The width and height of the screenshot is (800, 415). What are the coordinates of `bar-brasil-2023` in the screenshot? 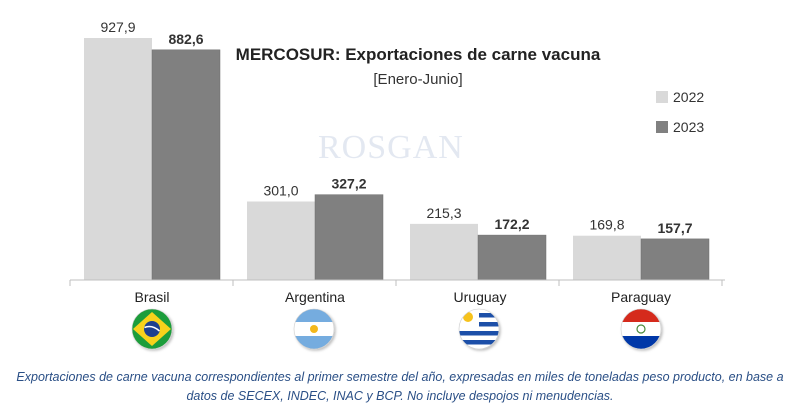 It's located at (186, 165).